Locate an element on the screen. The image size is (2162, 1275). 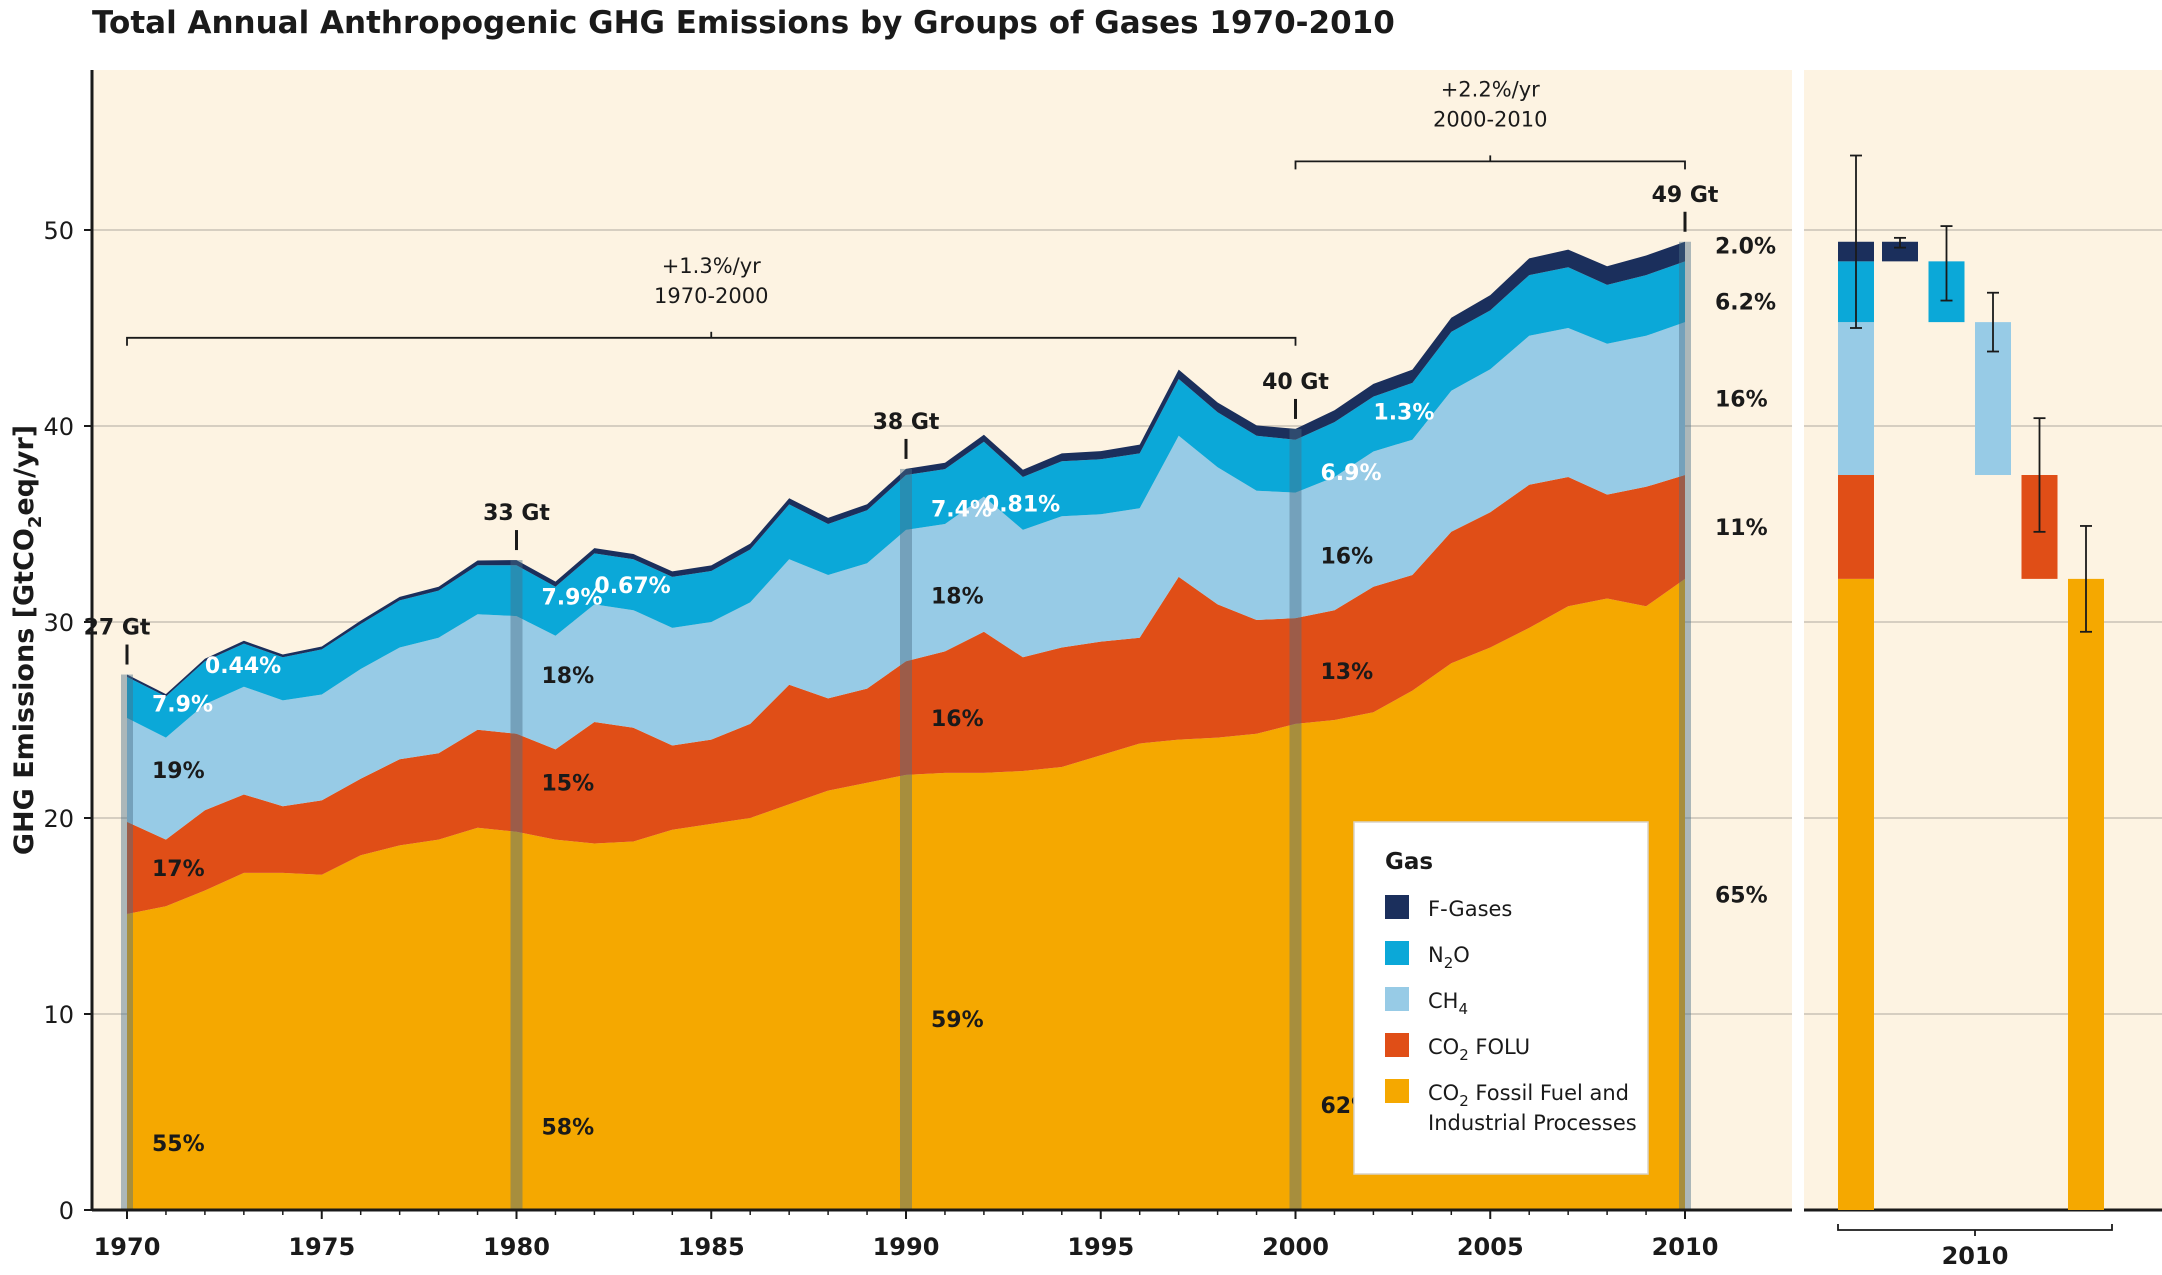
x-tick-label: 2010 is located at coordinates (1685, 1247).